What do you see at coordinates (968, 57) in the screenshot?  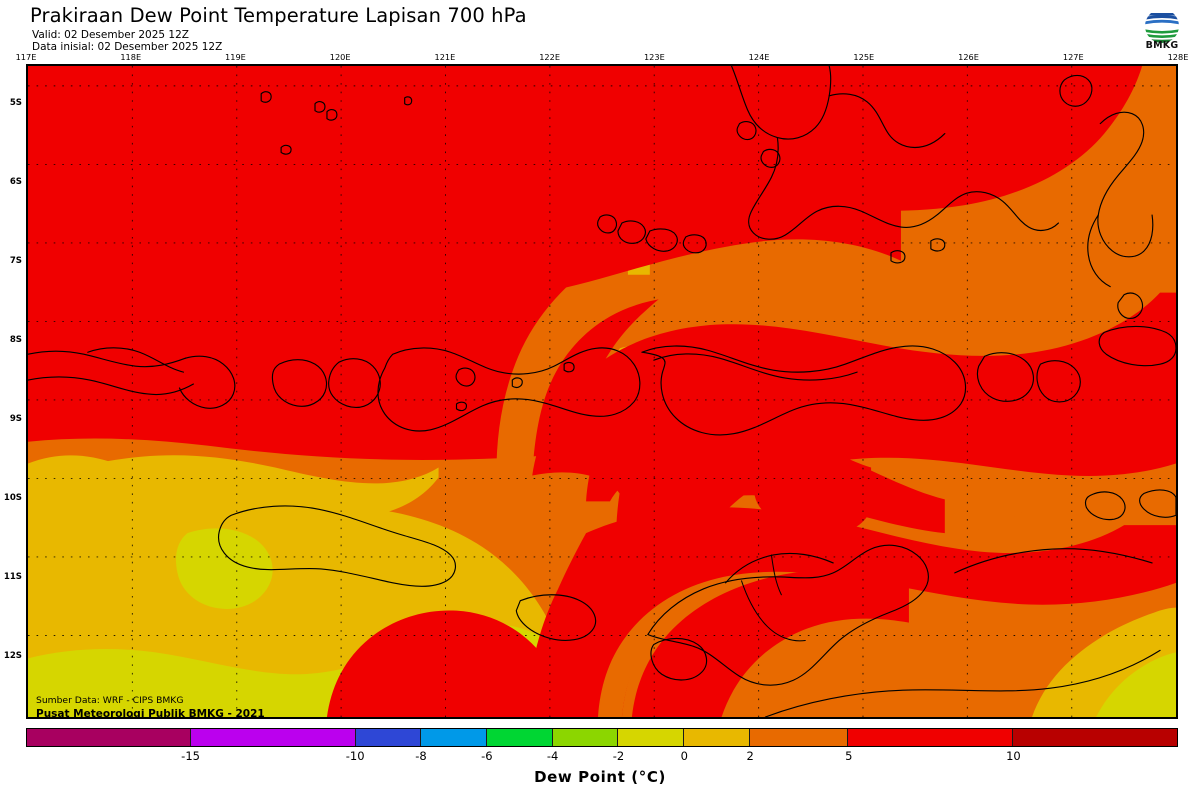 I see `longitude-tick-label: 126E` at bounding box center [968, 57].